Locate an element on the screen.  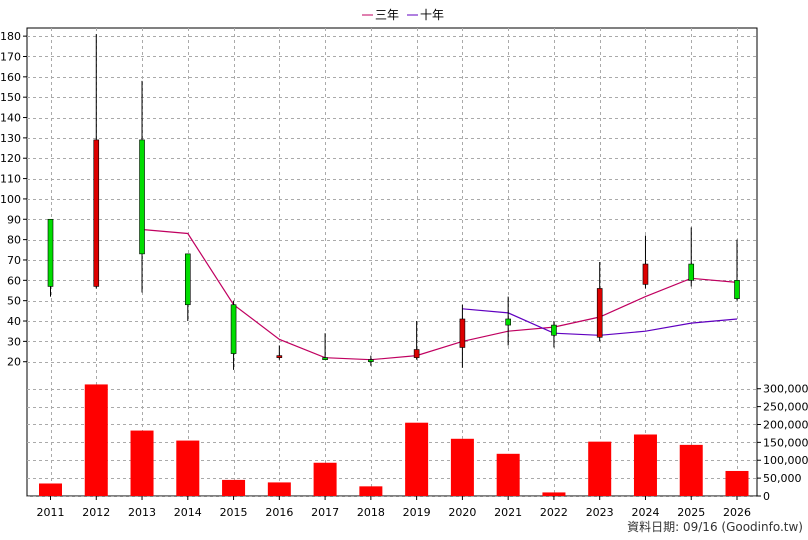
legend-label-3y: 三年 is located at coordinates (387, 15).